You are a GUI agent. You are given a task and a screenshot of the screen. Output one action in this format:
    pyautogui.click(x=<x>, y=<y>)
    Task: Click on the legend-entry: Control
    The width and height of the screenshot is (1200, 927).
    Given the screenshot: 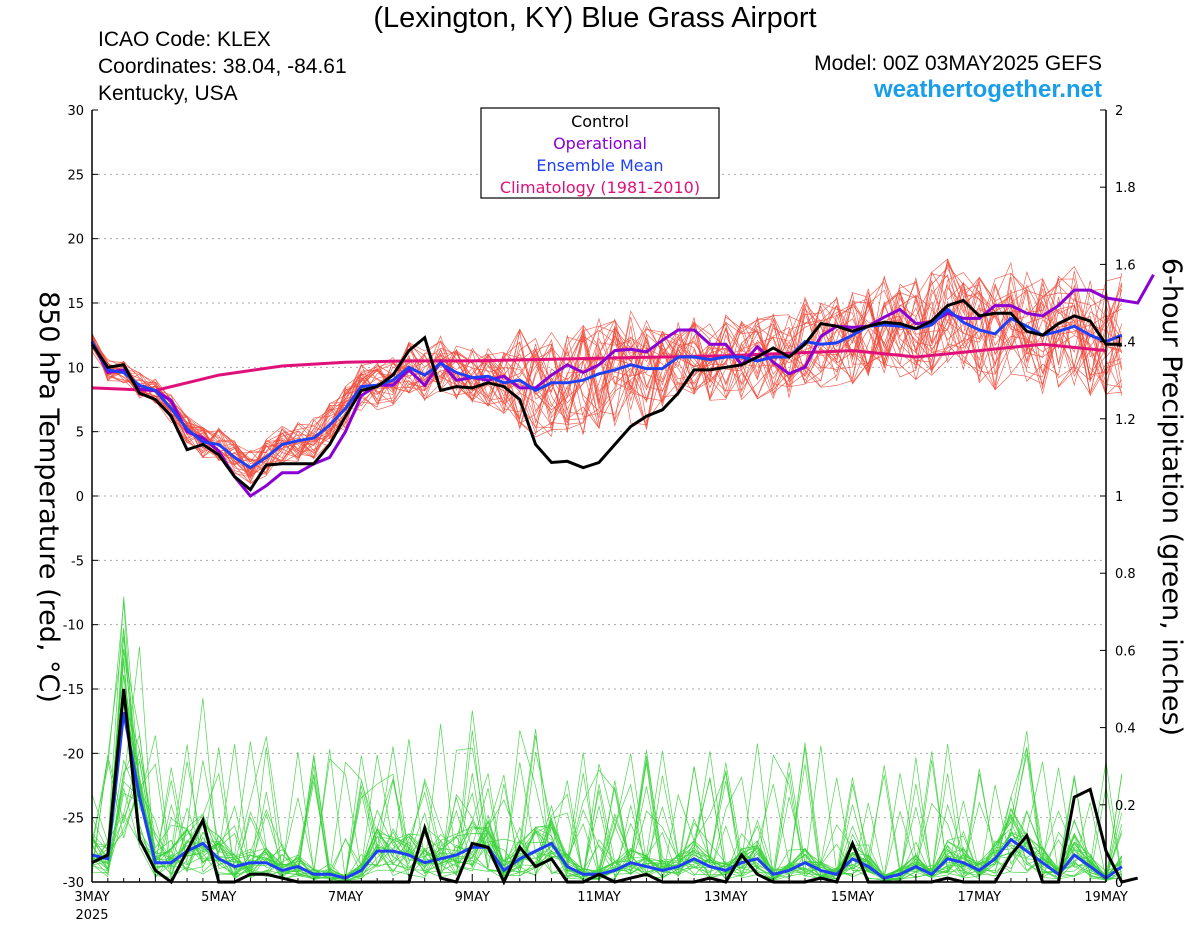 What is the action you would take?
    pyautogui.click(x=600, y=121)
    